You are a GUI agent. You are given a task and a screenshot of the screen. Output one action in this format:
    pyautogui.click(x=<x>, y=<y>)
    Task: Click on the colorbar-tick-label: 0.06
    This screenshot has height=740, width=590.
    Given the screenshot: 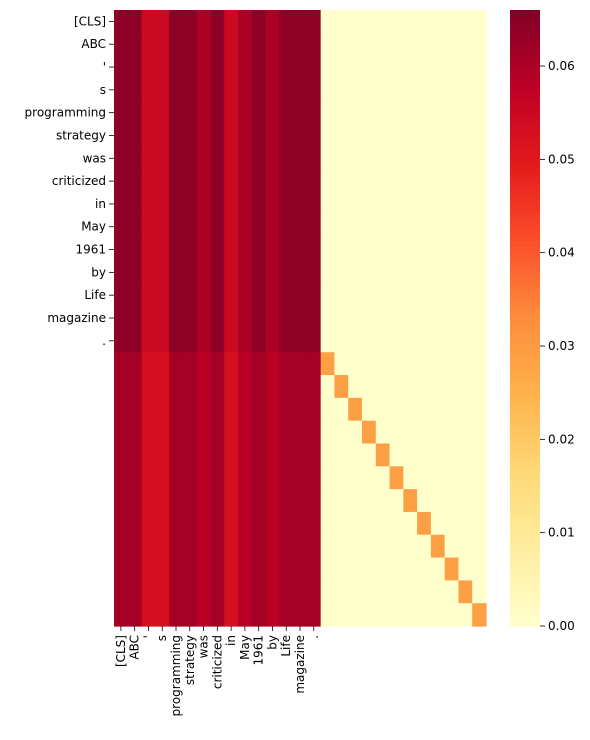 What is the action you would take?
    pyautogui.click(x=561, y=66)
    